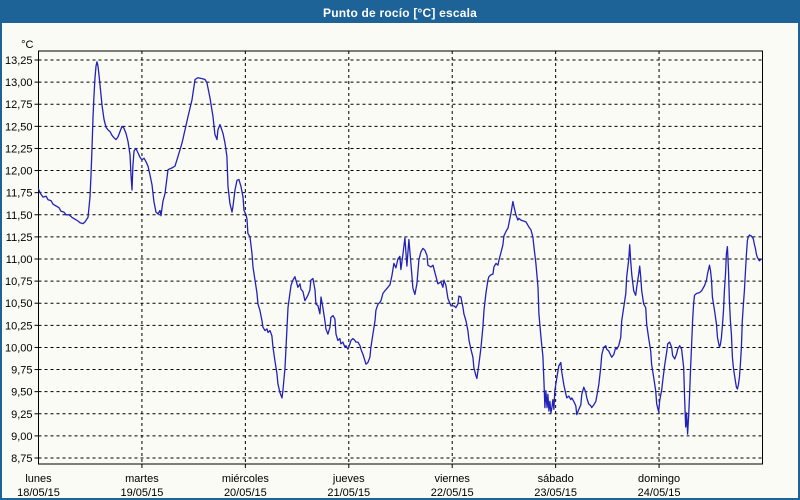  I want to click on window-titlebar: Punto de rocío [°C] escala, so click(400, 12).